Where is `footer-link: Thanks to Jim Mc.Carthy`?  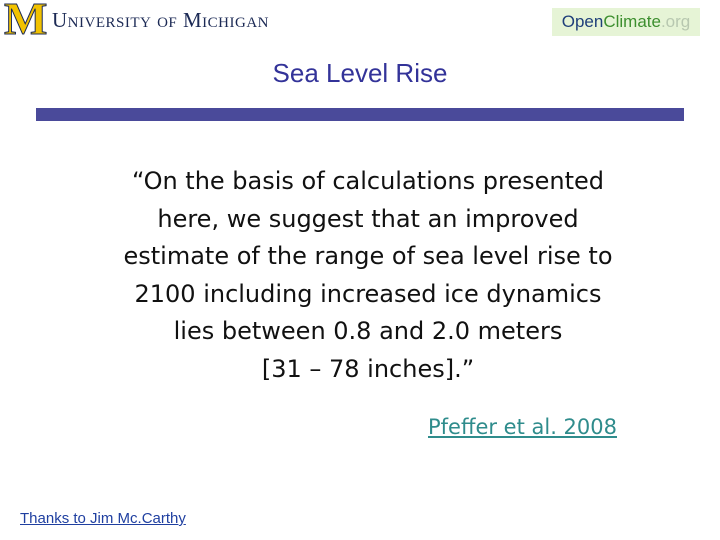 footer-link: Thanks to Jim Mc.Carthy is located at coordinates (103, 518).